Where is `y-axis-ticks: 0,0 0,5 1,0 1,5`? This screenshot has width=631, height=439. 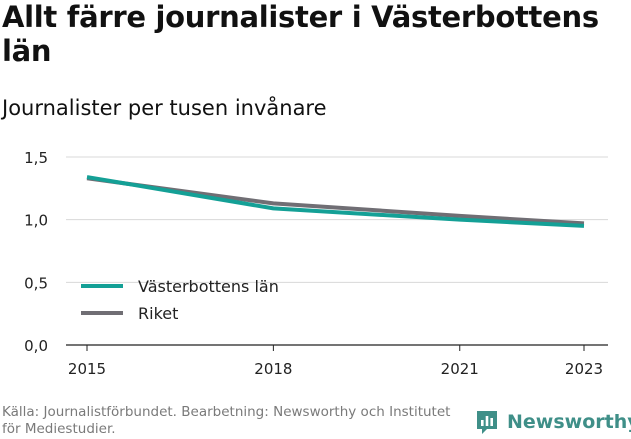 y-axis-ticks: 0,0 0,5 1,0 1,5 is located at coordinates (36, 252).